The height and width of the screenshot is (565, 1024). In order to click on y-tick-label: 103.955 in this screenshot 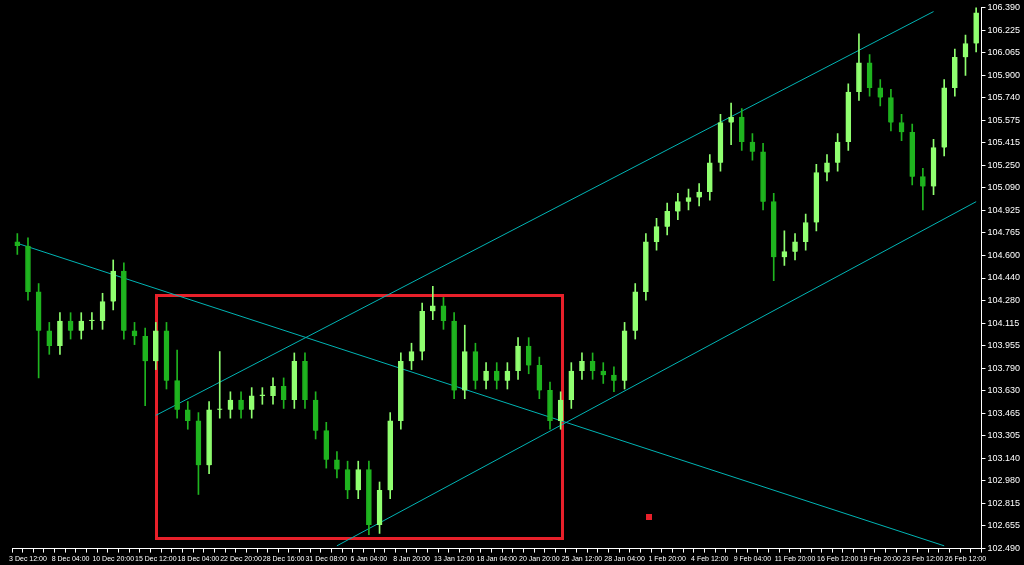, I will do `click(1004, 344)`.